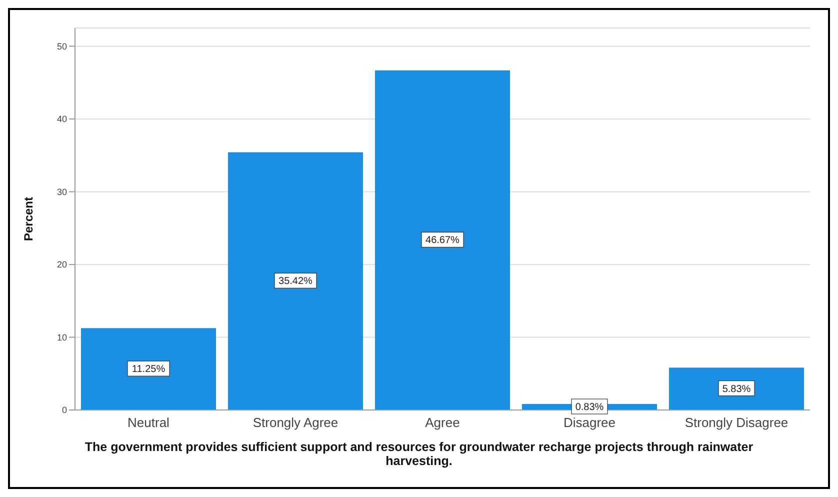  I want to click on y-axis-title: Percent, so click(28, 219).